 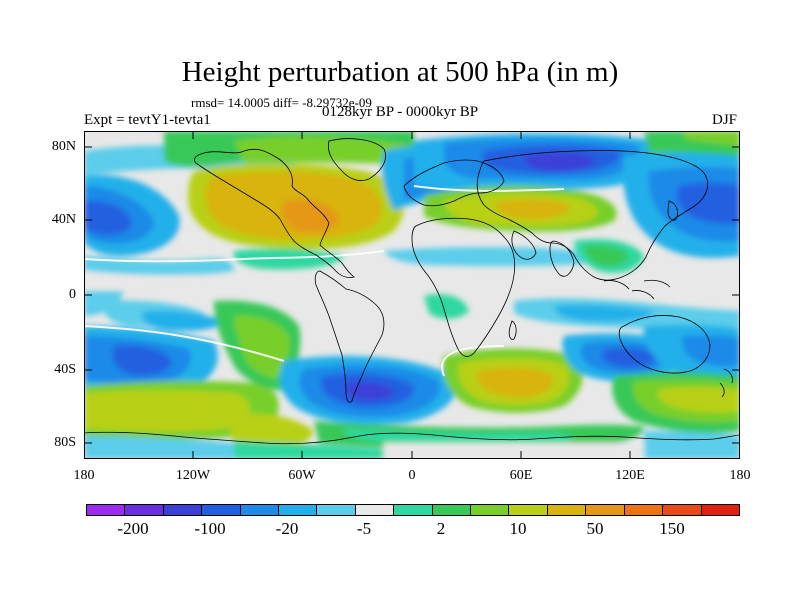 I want to click on colorbar-label: -20, so click(x=287, y=528).